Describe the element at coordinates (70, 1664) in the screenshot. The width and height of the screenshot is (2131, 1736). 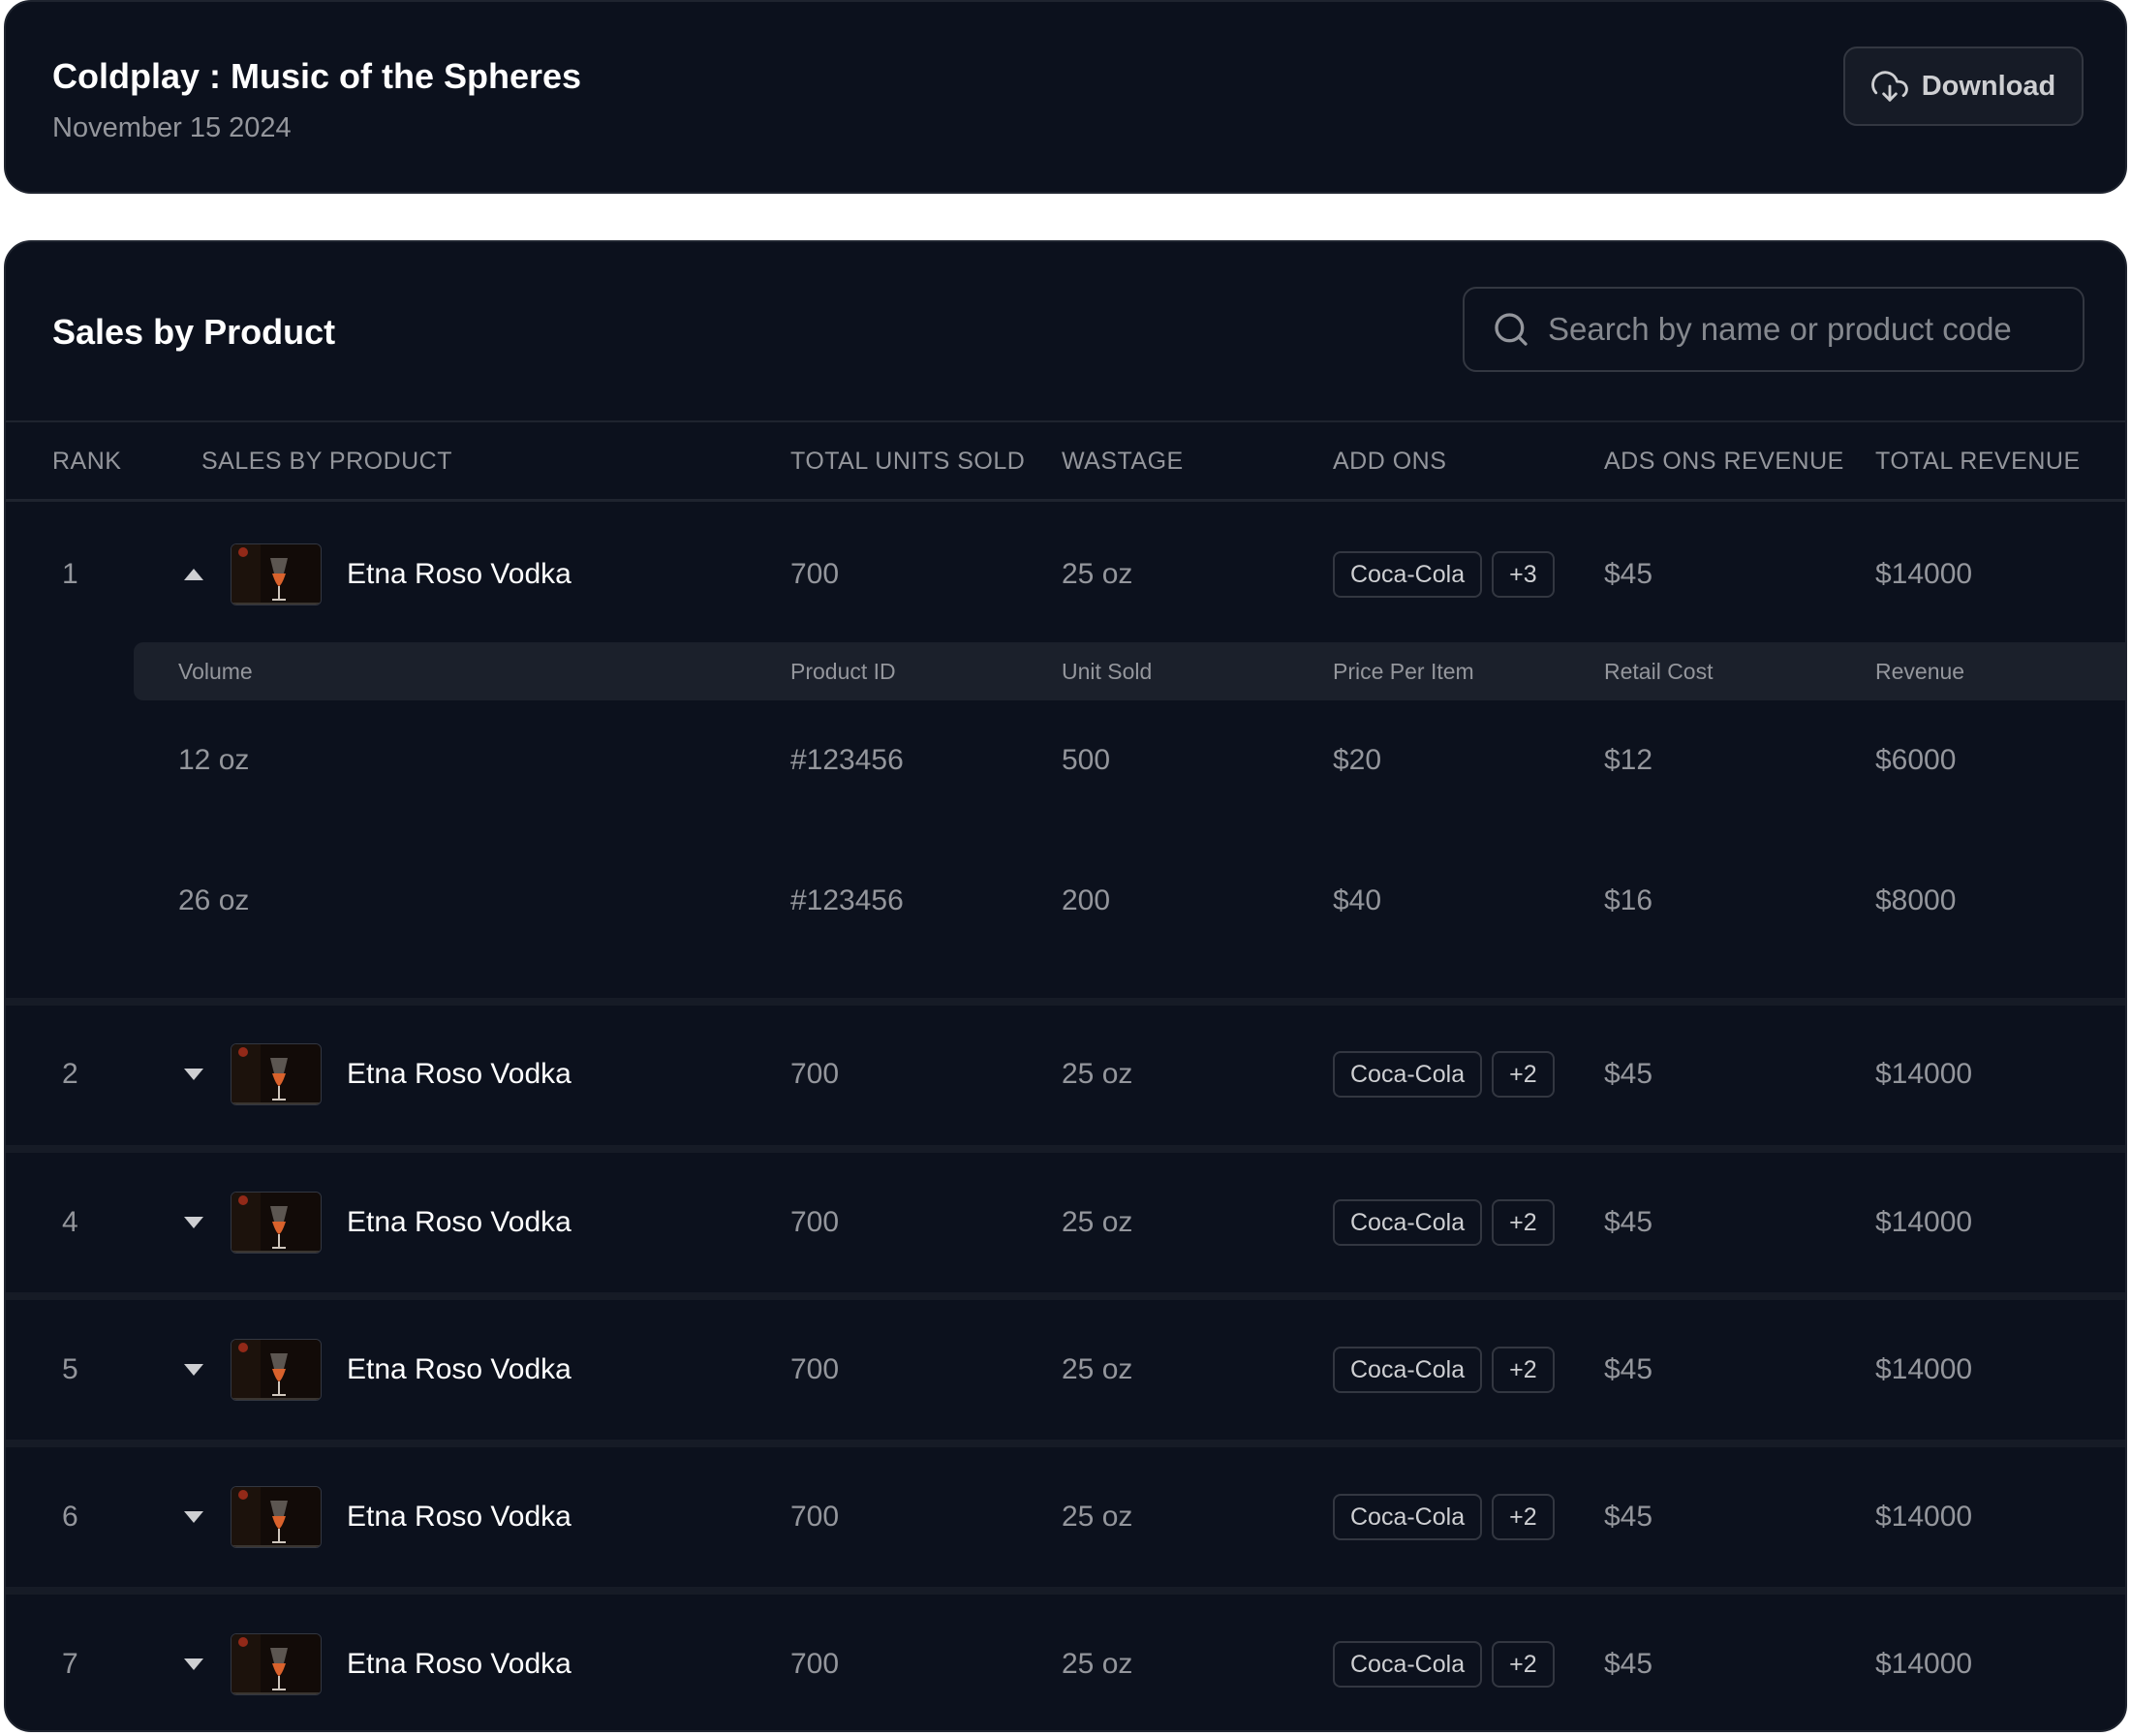
I see `rank-value: 7` at that location.